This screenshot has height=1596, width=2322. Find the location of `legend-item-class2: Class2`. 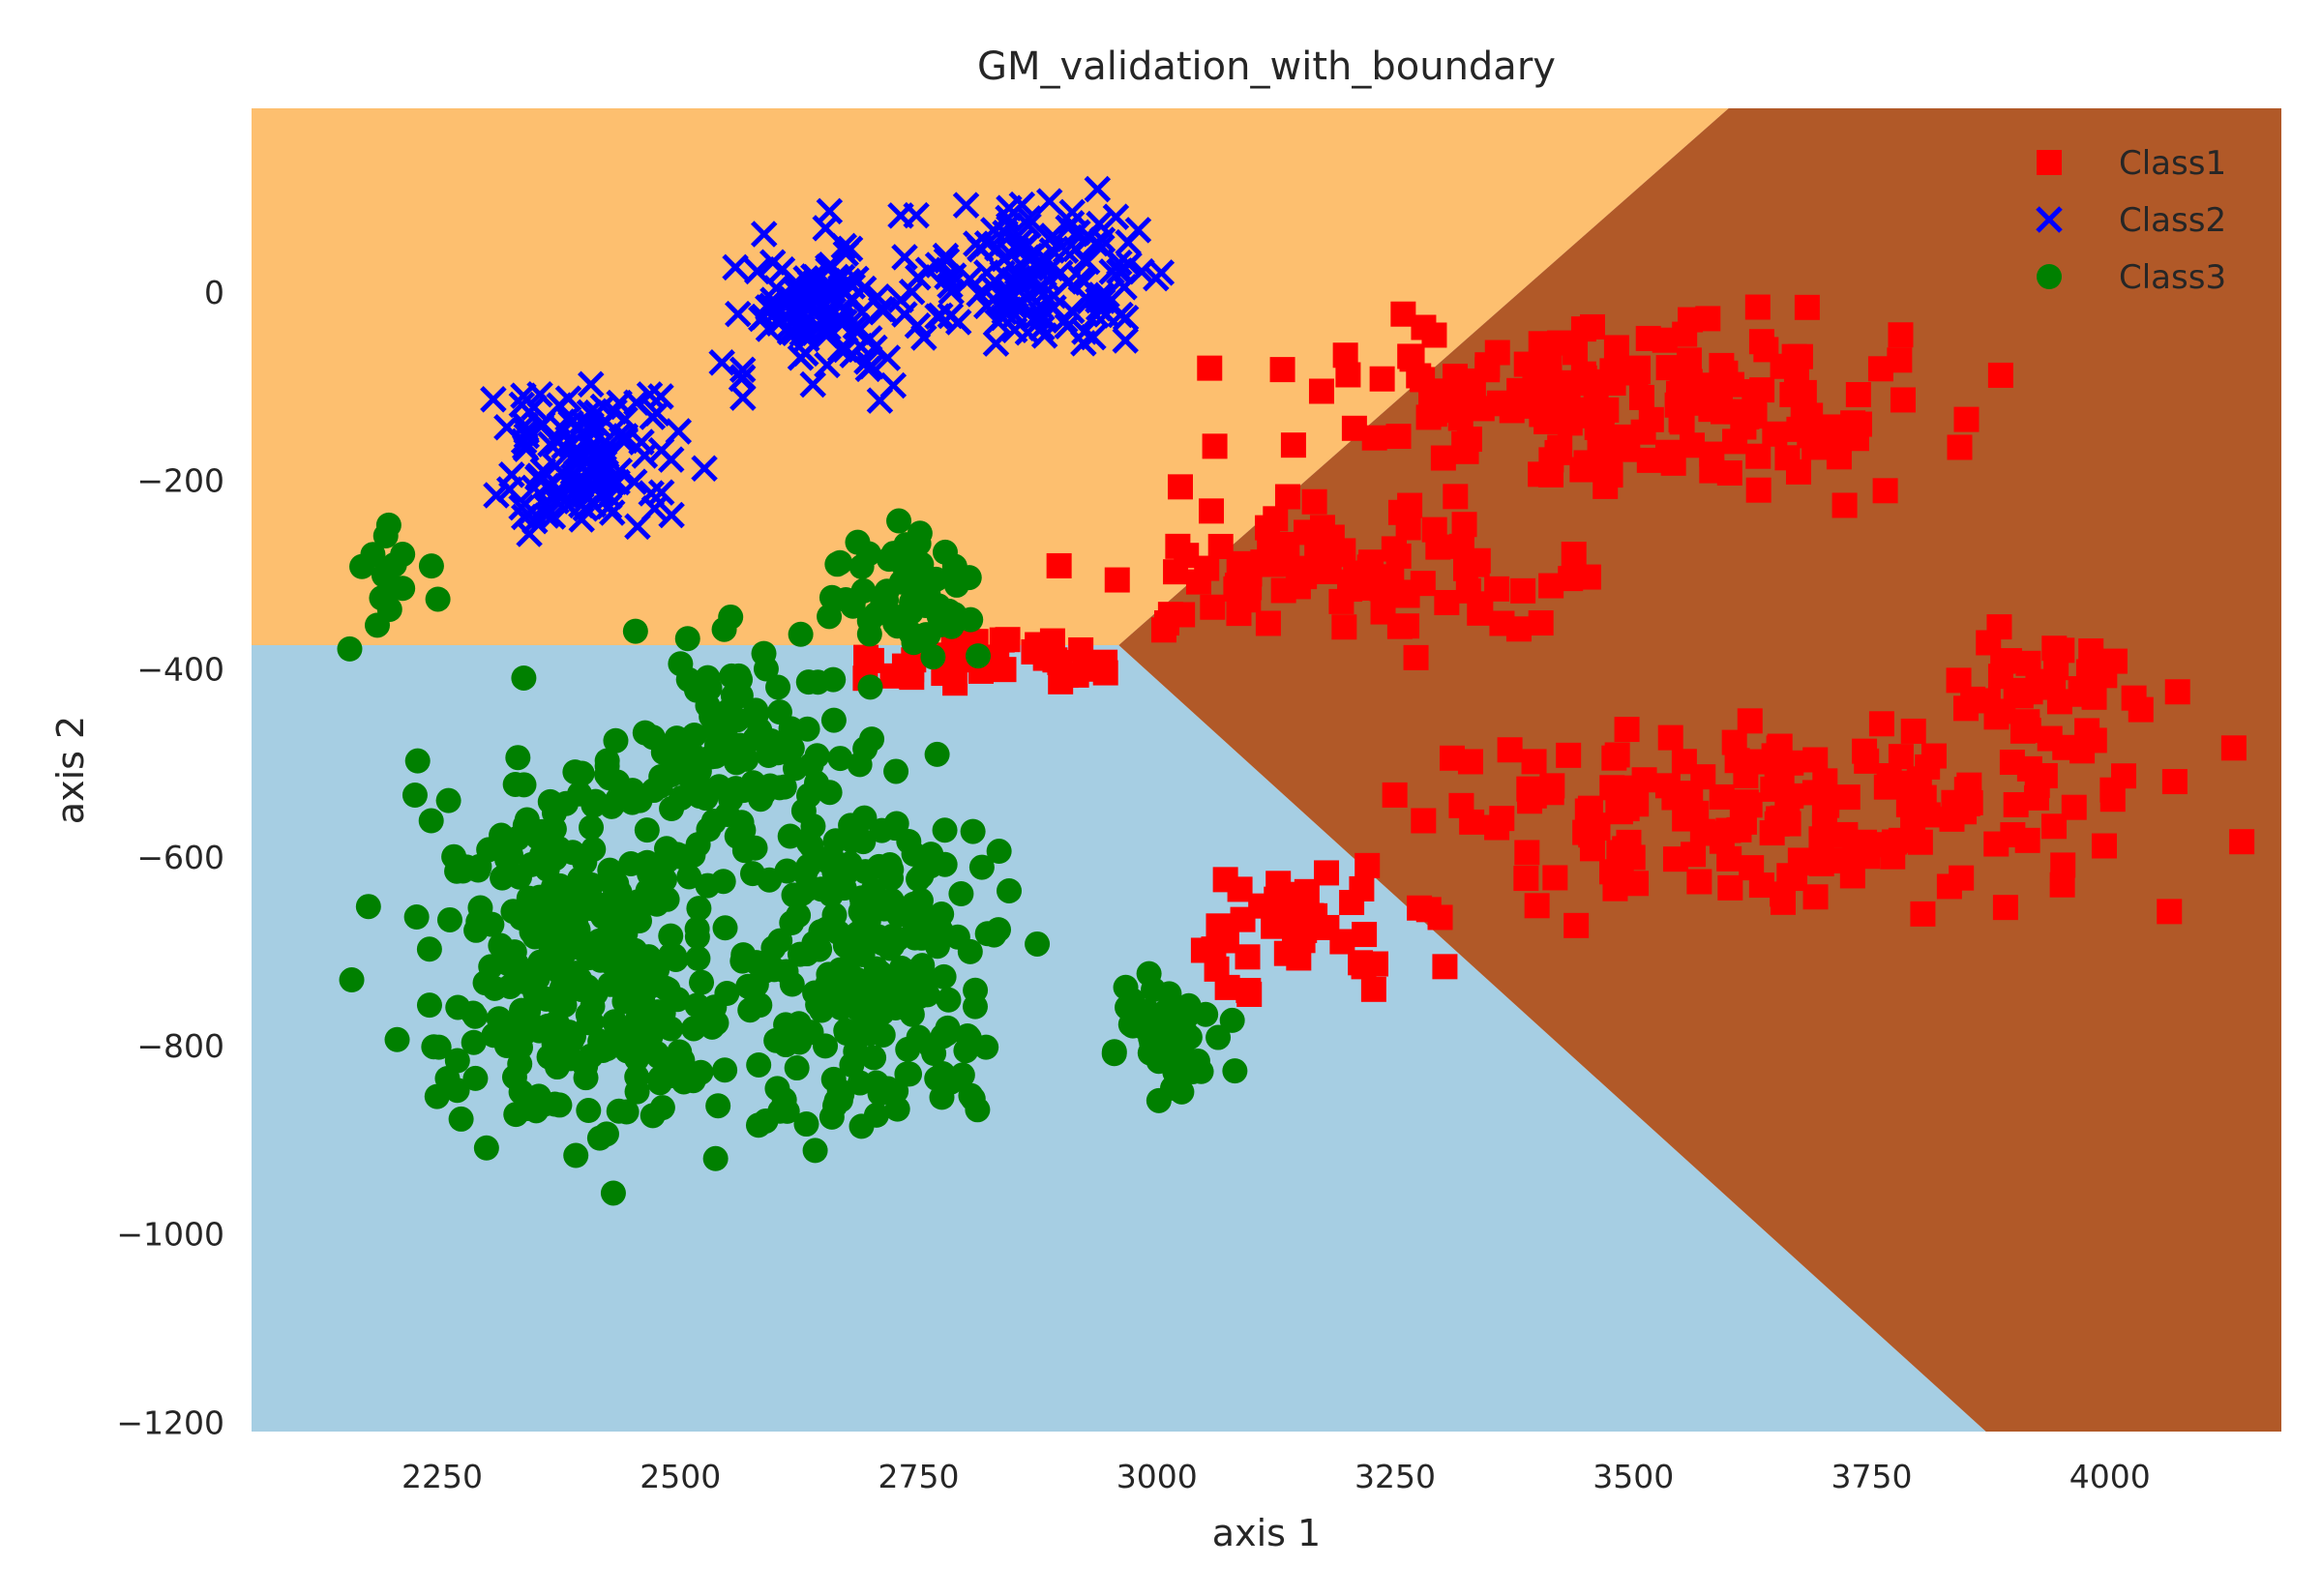

legend-item-class2: Class2 is located at coordinates (2131, 220).